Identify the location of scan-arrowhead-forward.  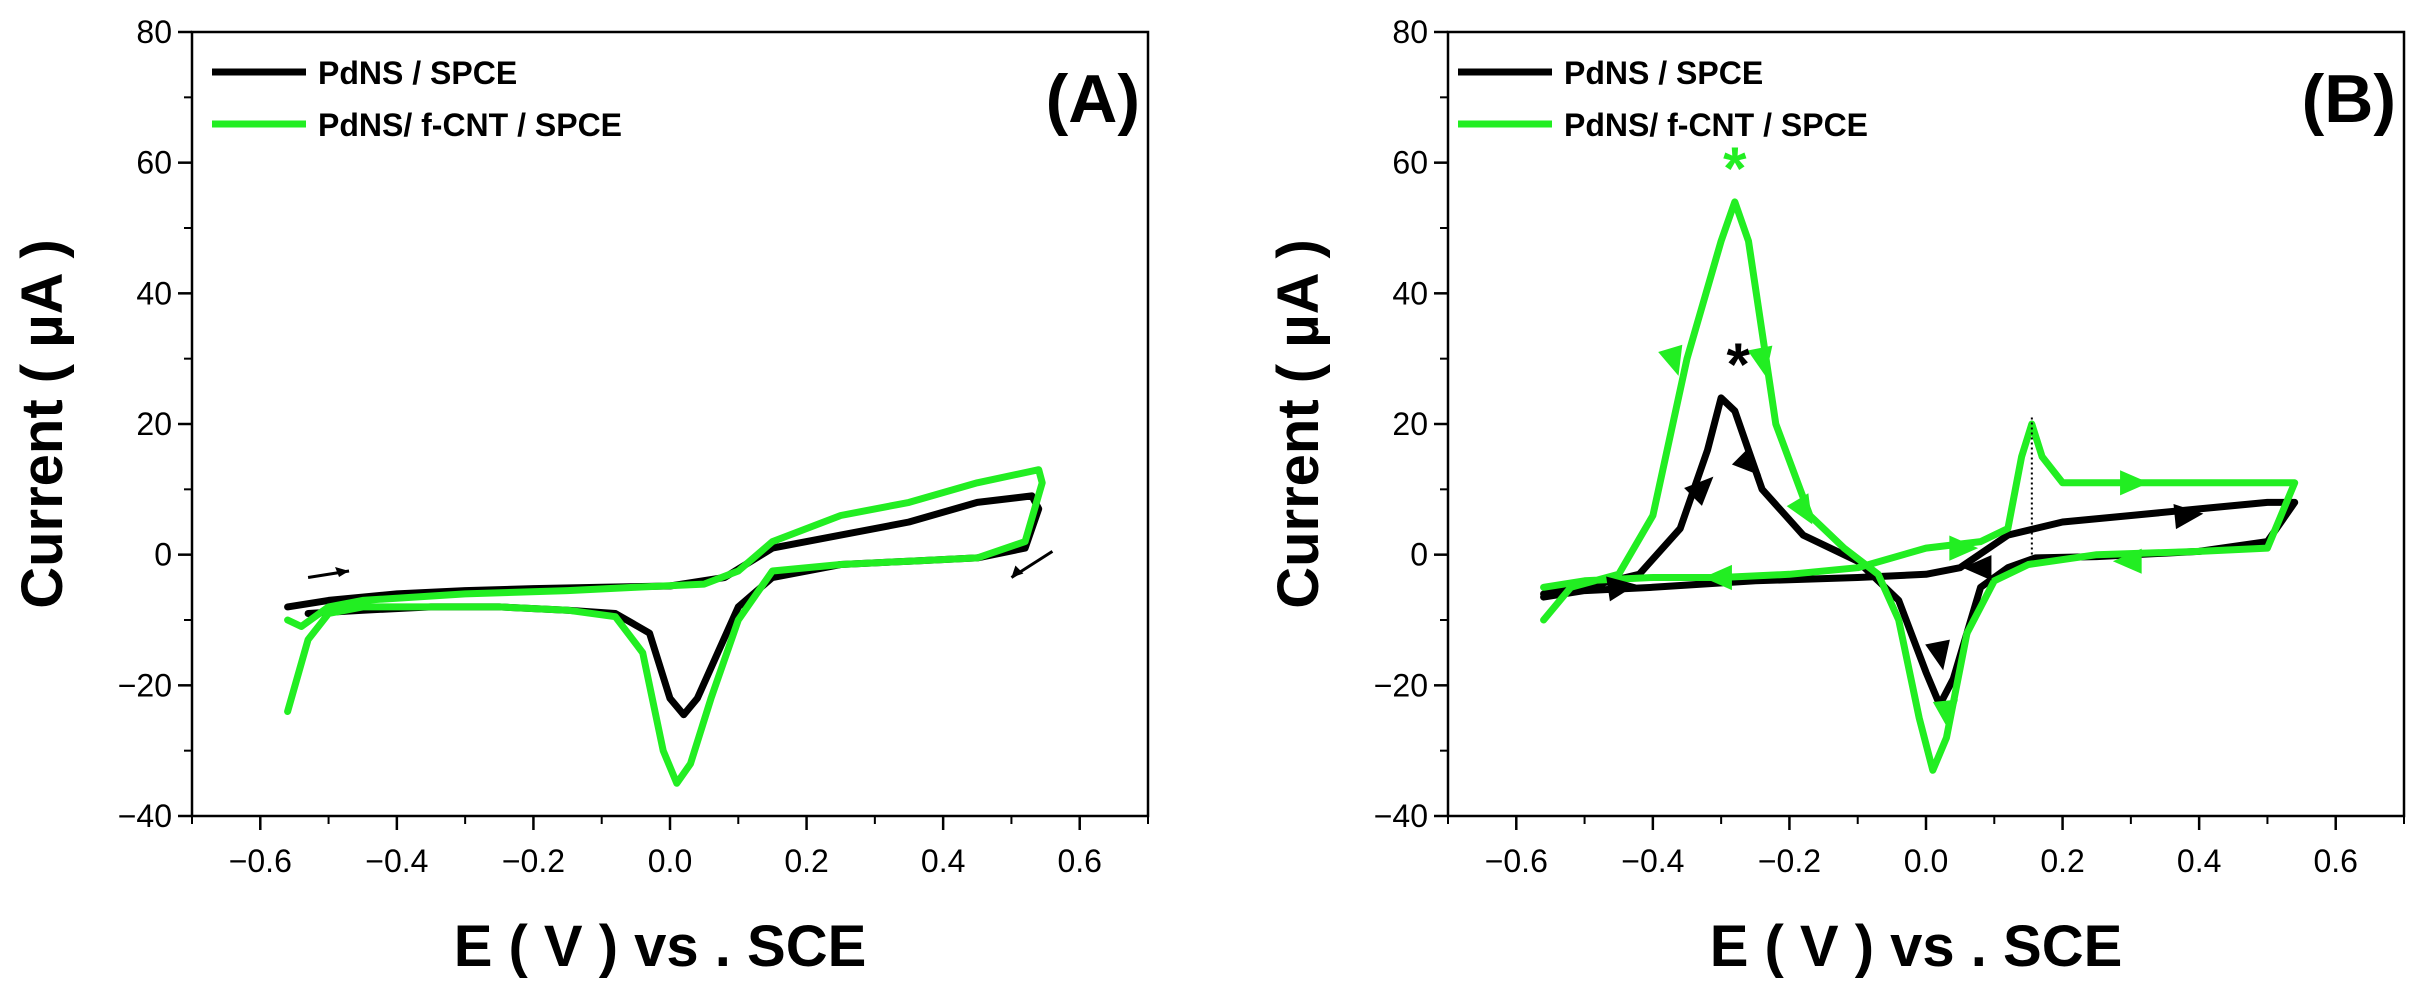
(342, 572).